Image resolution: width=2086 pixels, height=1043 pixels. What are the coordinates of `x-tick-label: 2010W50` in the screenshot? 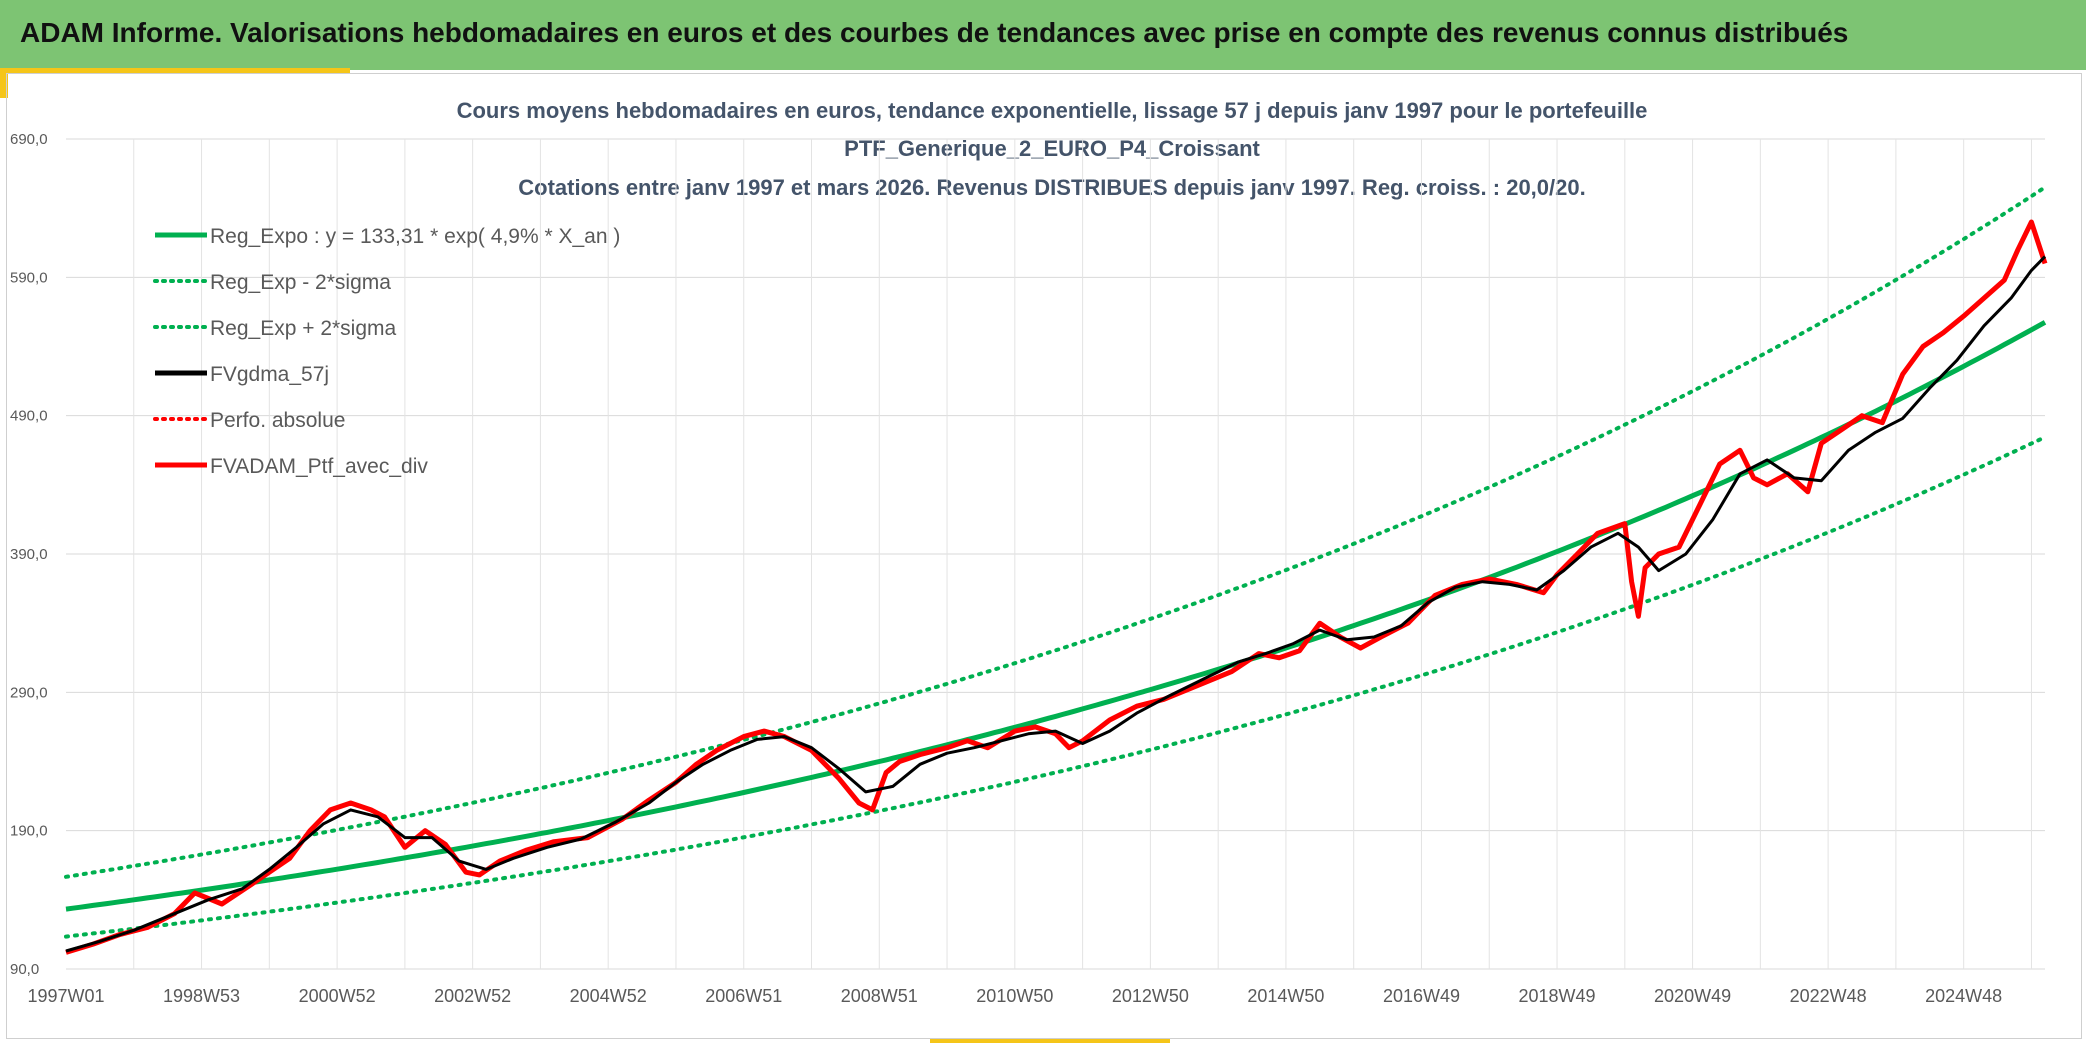 It's located at (1014, 996).